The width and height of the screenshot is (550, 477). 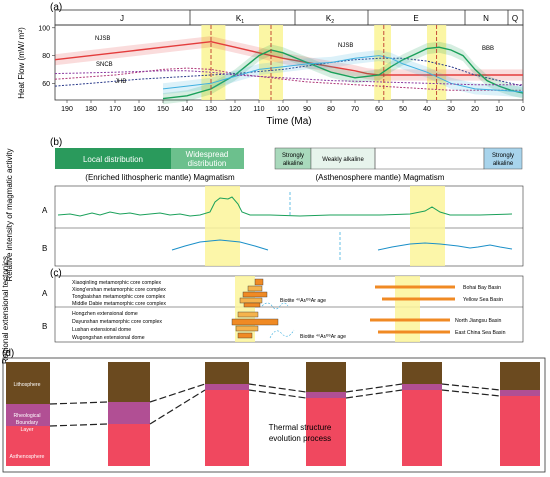 I want to click on curve-label-njsb: NJSB, so click(x=102, y=39).